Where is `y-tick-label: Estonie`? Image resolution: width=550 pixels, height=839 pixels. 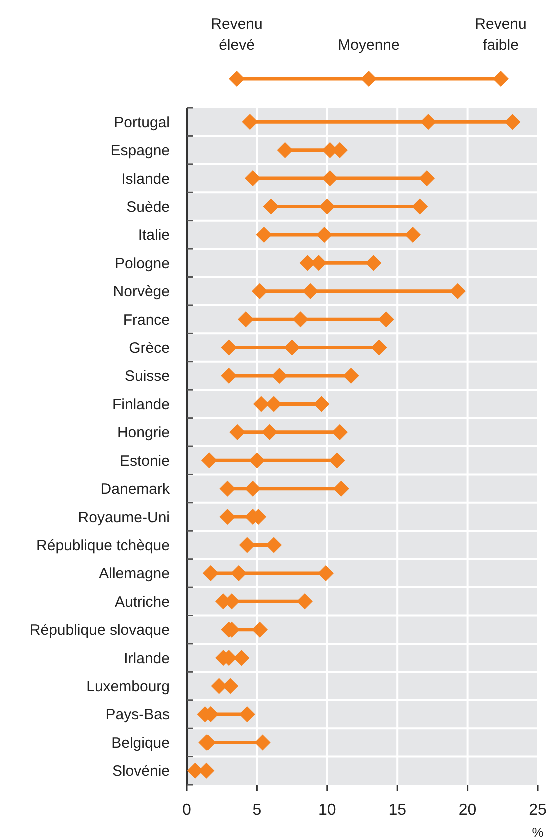
y-tick-label: Estonie is located at coordinates (145, 461).